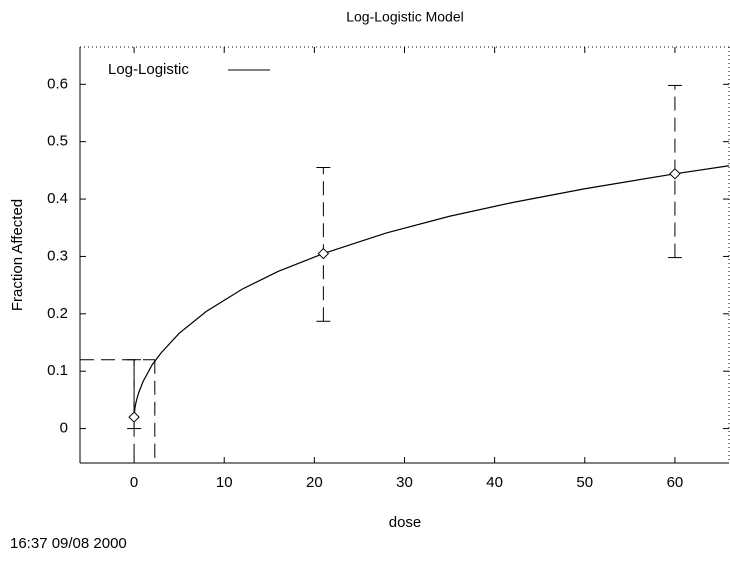 The height and width of the screenshot is (562, 730). Describe the element at coordinates (64, 428) in the screenshot. I see `y-tick-label: 0` at that location.